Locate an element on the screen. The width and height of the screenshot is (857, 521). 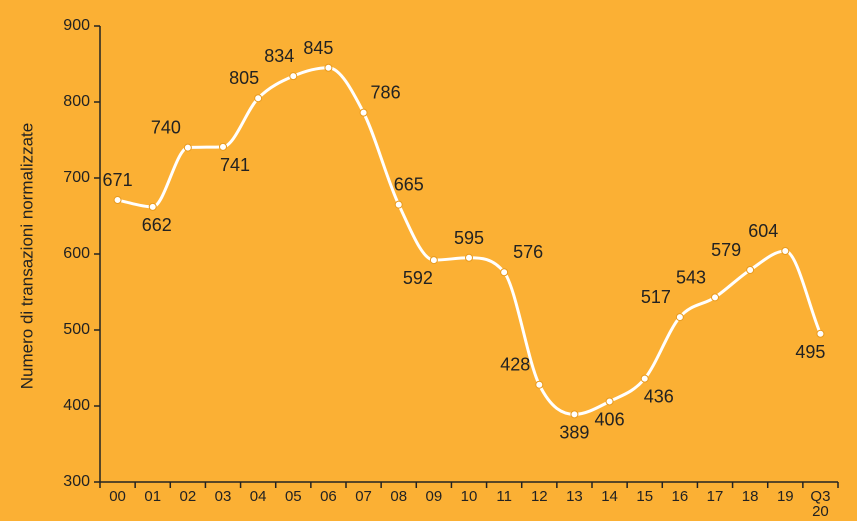
data-label: 786 is located at coordinates (386, 93).